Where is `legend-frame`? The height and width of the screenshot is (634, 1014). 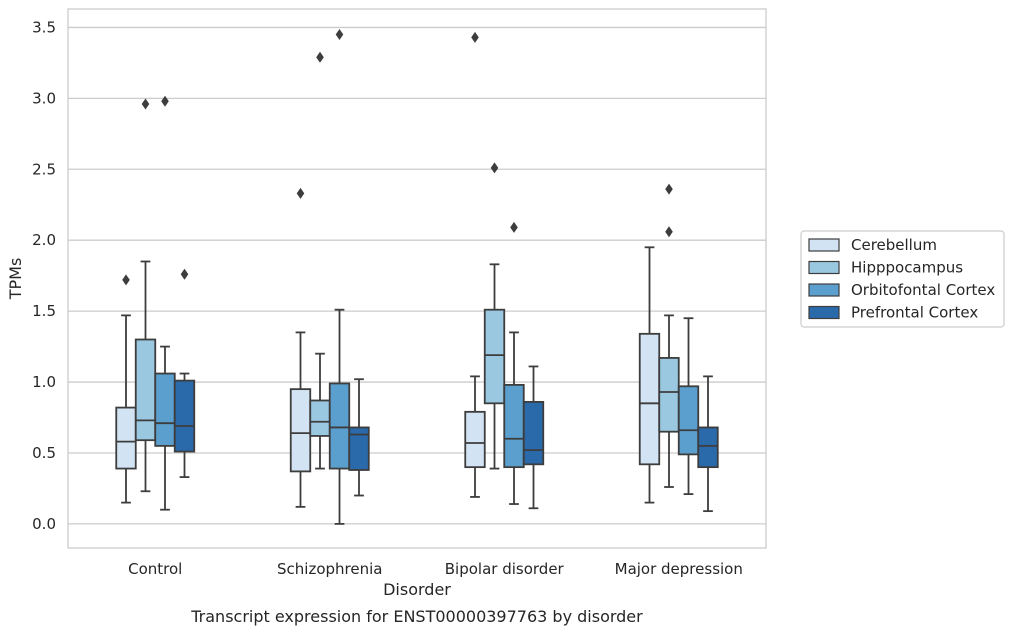
legend-frame is located at coordinates (902, 279).